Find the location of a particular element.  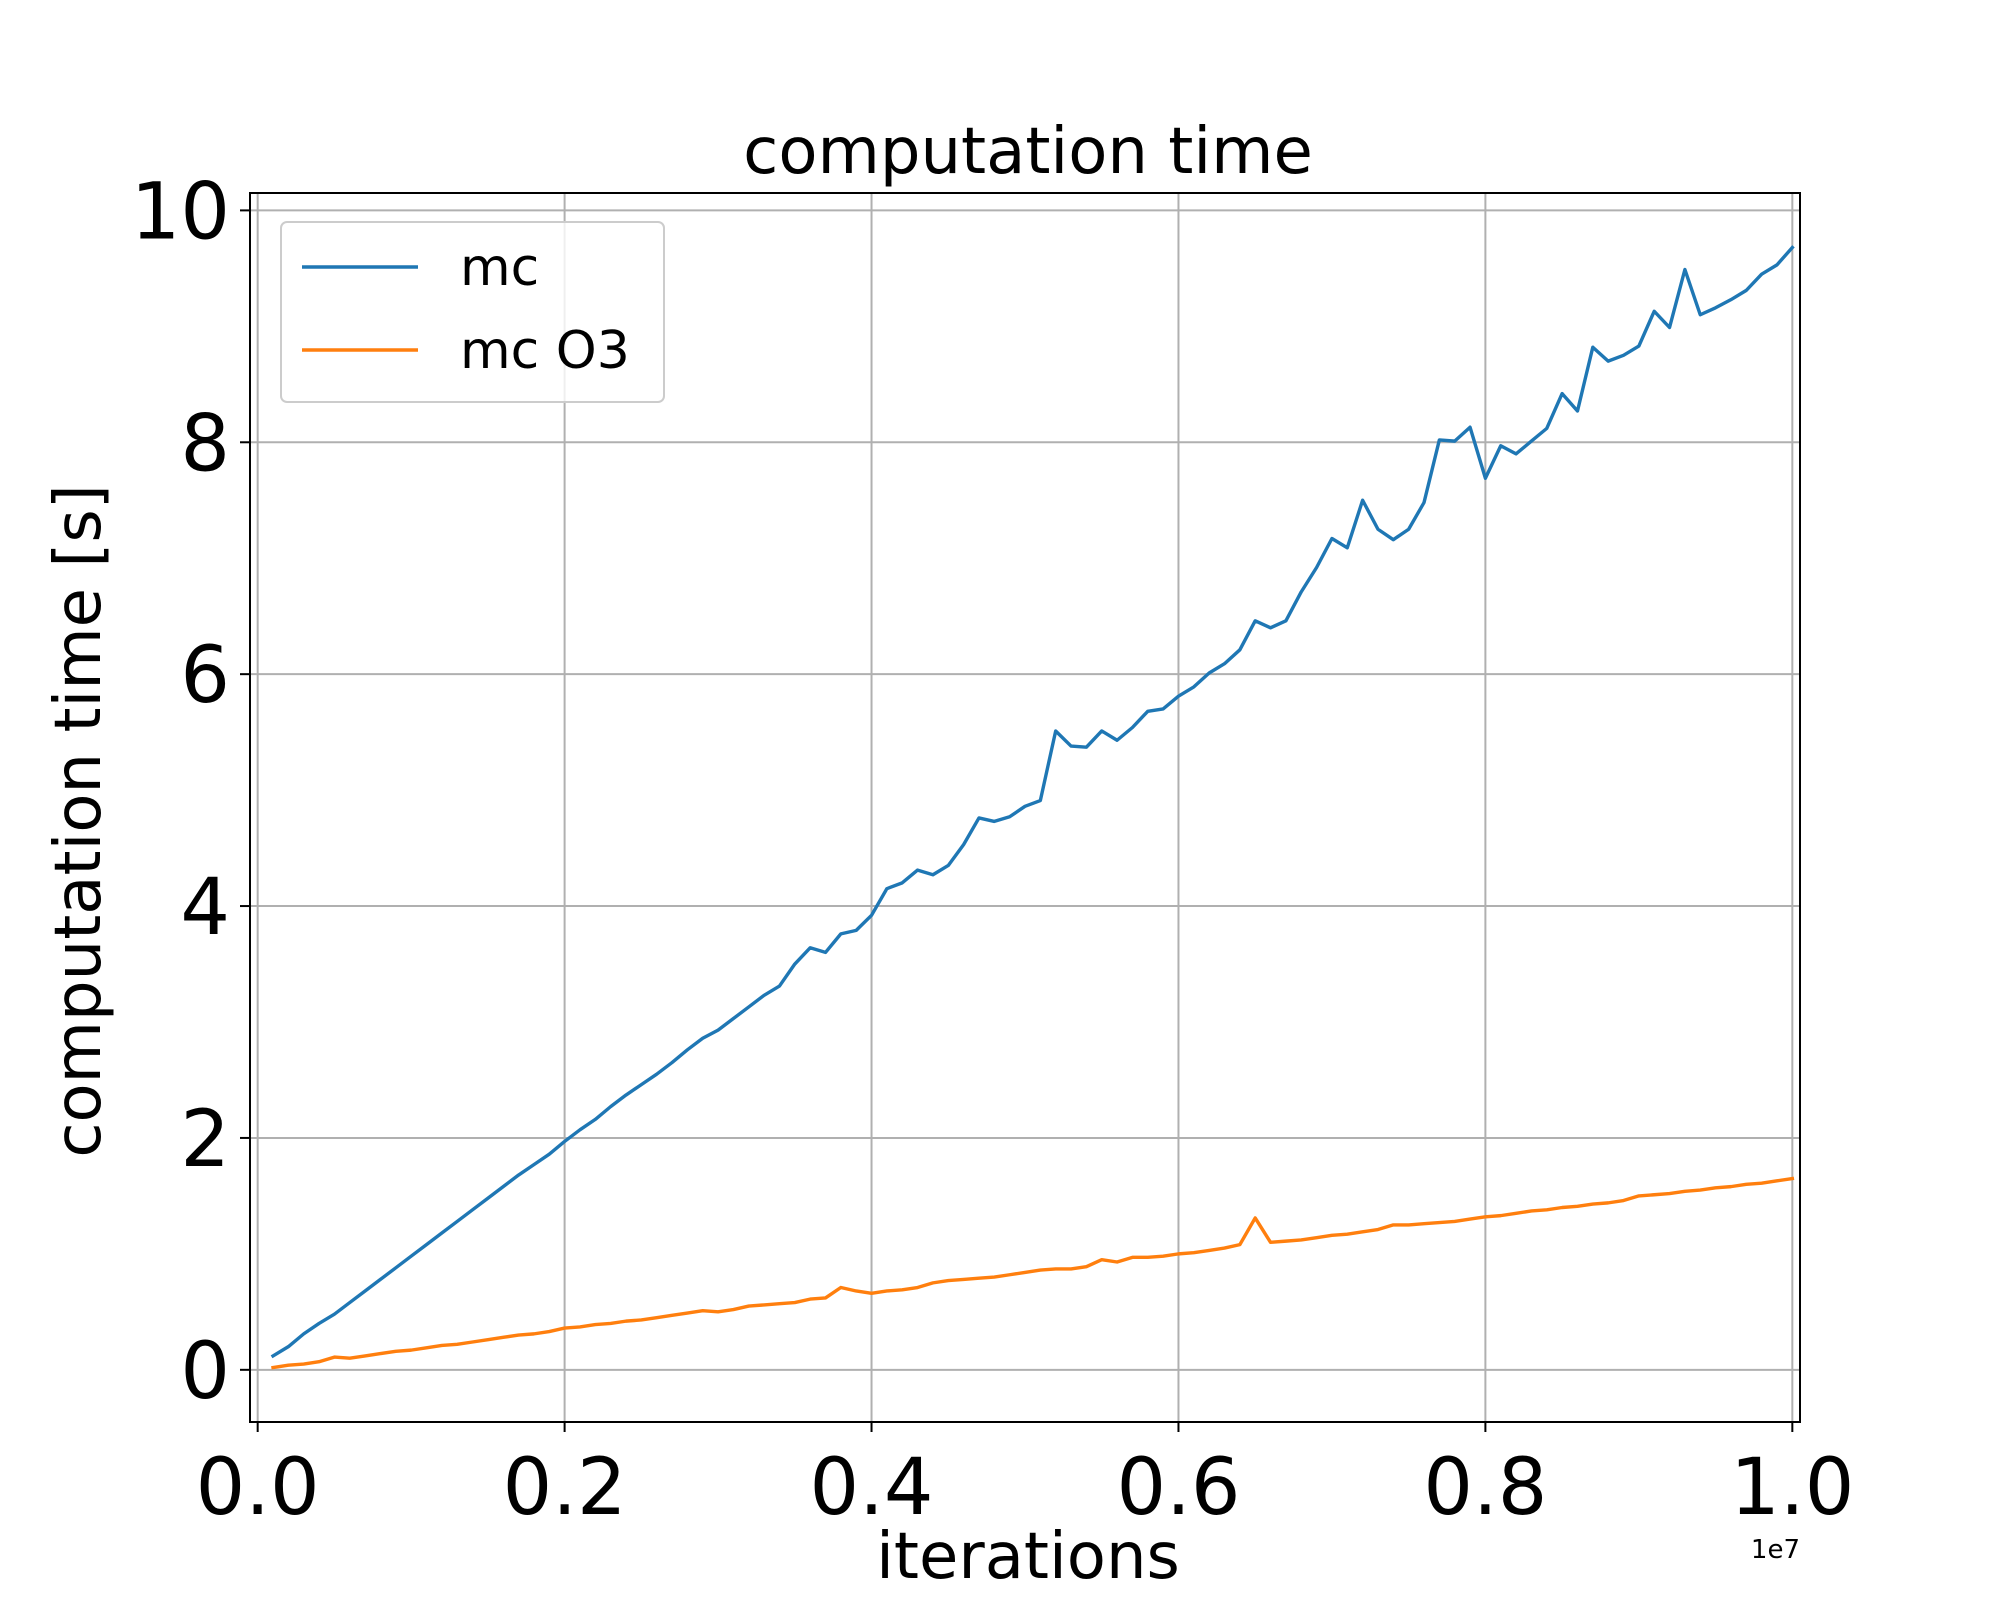

y-tick-label: 10 is located at coordinates (180, 212).